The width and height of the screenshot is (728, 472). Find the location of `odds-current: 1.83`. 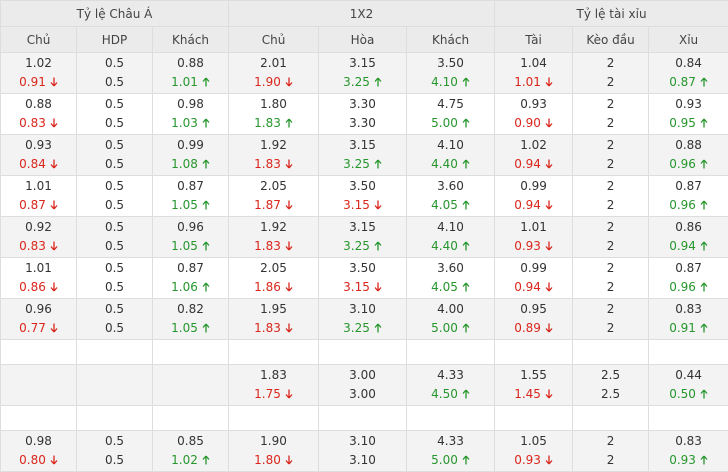

odds-current: 1.83 is located at coordinates (273, 164).